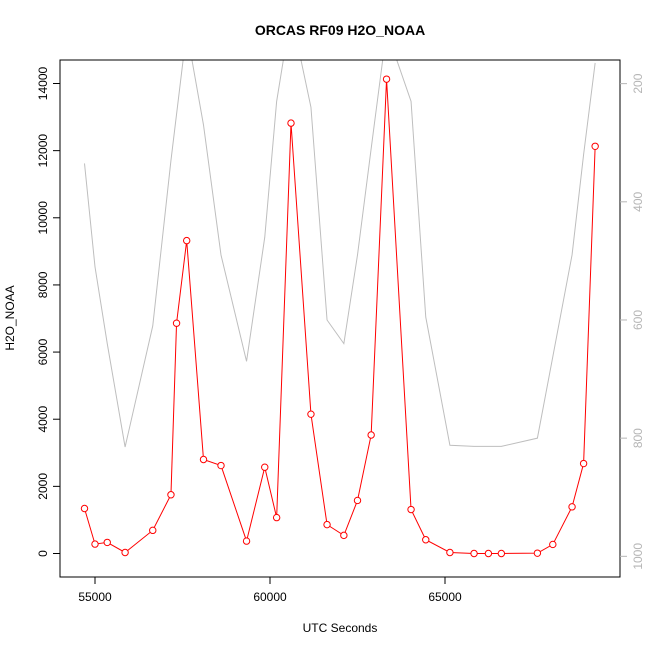  Describe the element at coordinates (43, 553) in the screenshot. I see `y-tick-label: 0` at that location.